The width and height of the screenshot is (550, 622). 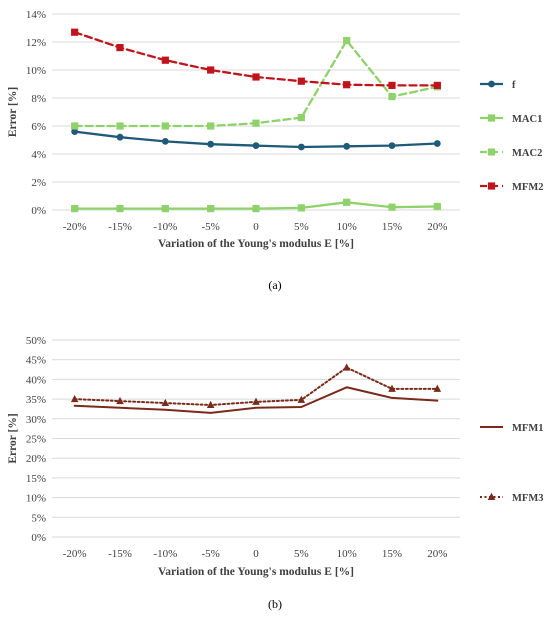 What do you see at coordinates (274, 285) in the screenshot?
I see `figure-caption: (a)` at bounding box center [274, 285].